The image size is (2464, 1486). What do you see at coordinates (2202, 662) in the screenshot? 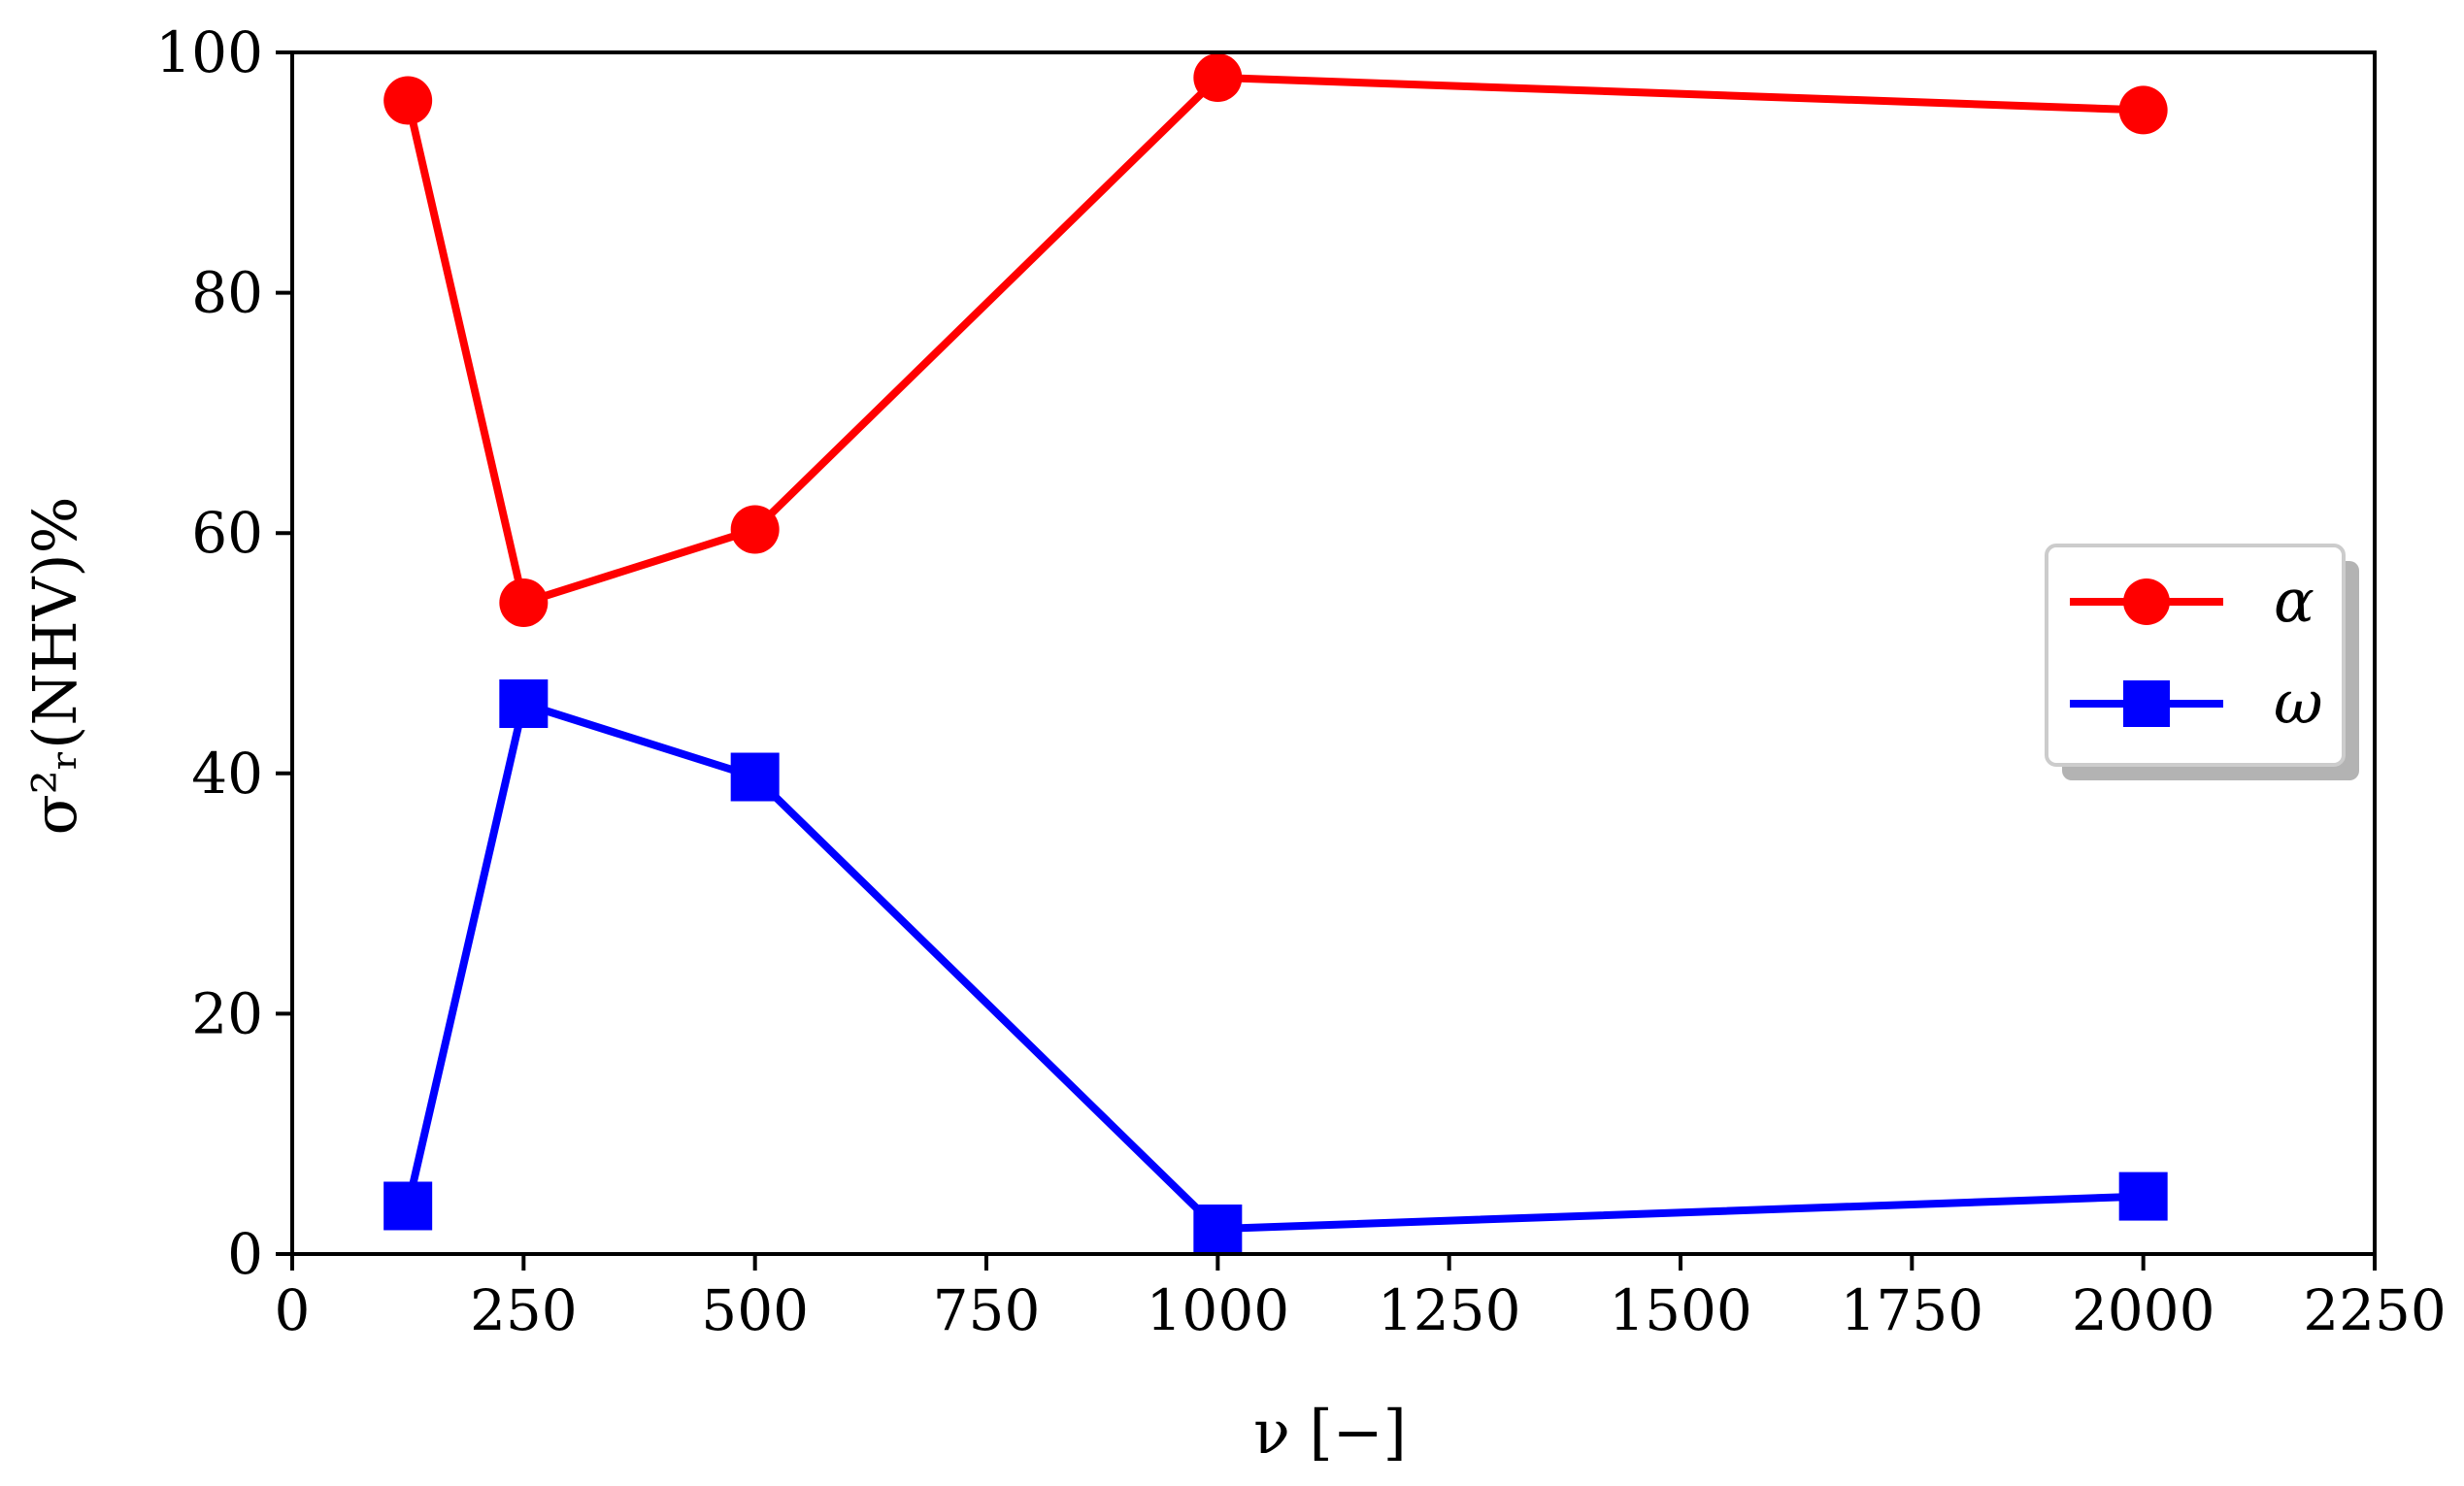
I see `legend: α ω` at bounding box center [2202, 662].